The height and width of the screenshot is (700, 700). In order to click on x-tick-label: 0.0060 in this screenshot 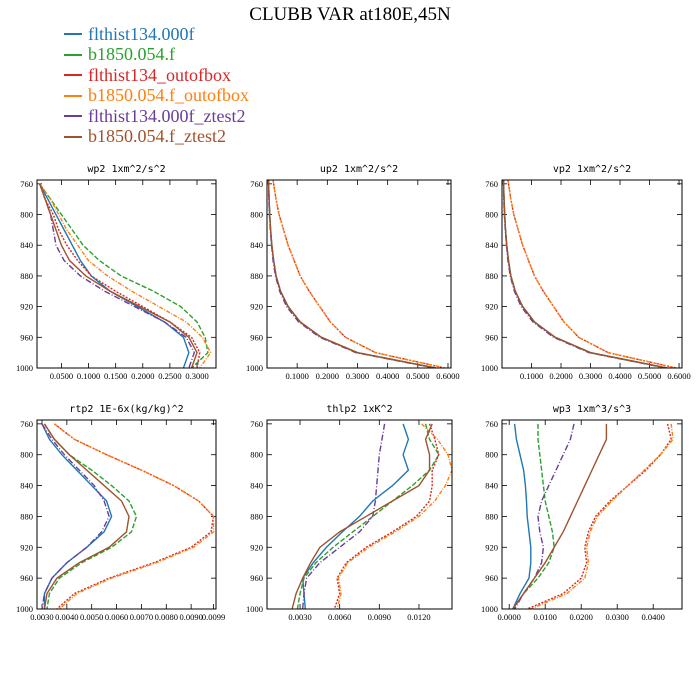, I will do `click(116, 617)`.